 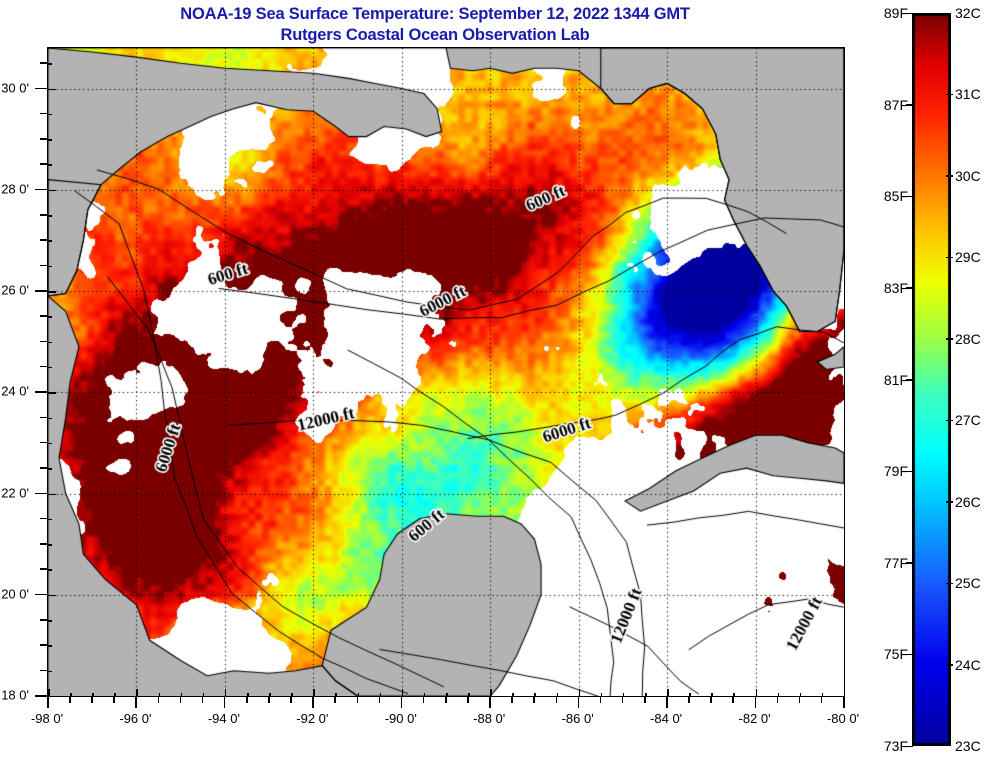 What do you see at coordinates (968, 746) in the screenshot?
I see `colorbar-celsius-label: 23C` at bounding box center [968, 746].